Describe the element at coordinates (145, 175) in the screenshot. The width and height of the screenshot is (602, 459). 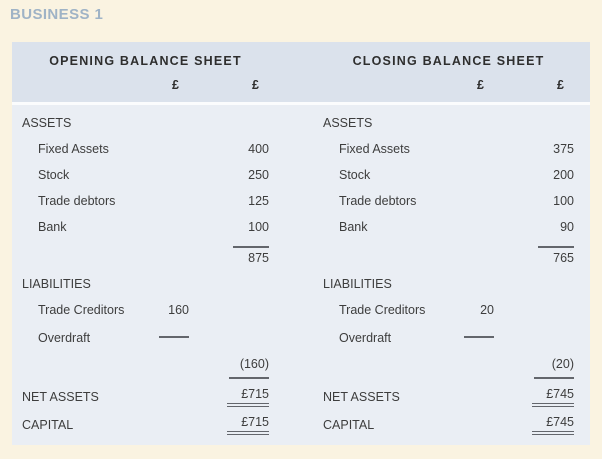
I see `table-row: Stock 250` at that location.